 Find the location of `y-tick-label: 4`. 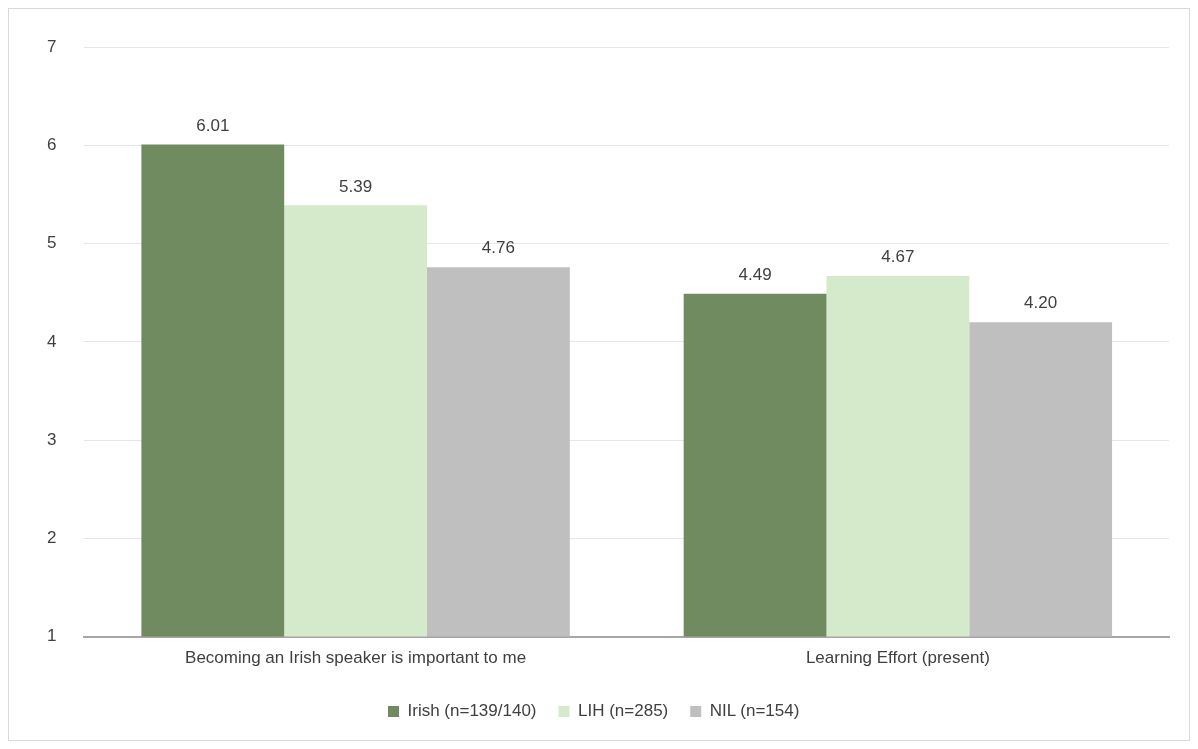

y-tick-label: 4 is located at coordinates (51, 341).